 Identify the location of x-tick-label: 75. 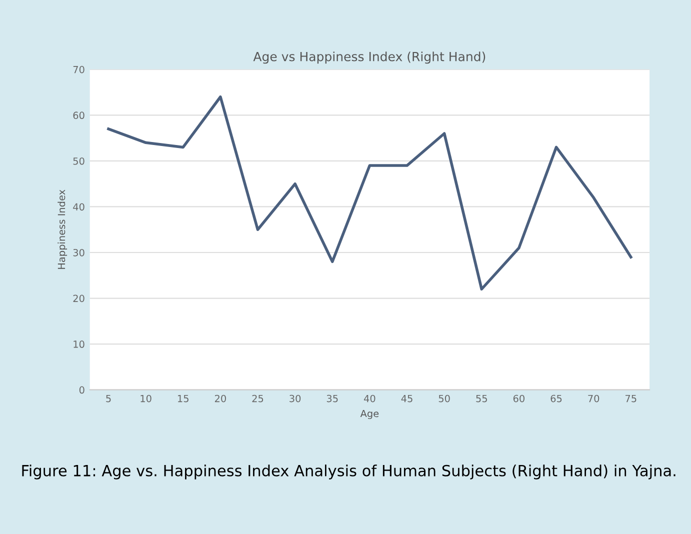
(630, 398).